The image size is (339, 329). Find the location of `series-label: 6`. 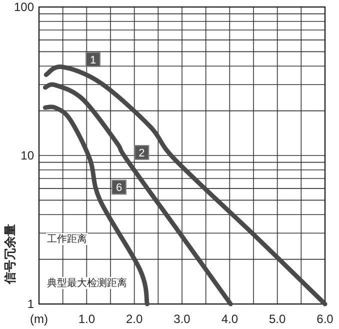

series-label: 6 is located at coordinates (119, 188).